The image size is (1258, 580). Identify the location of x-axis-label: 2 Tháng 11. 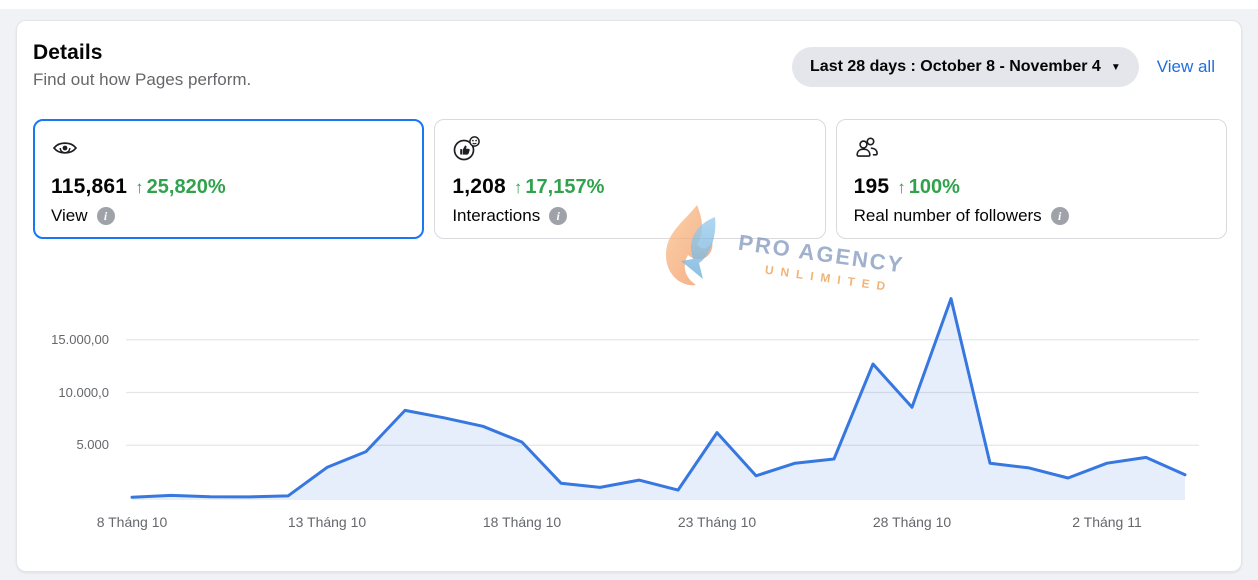
(1107, 522).